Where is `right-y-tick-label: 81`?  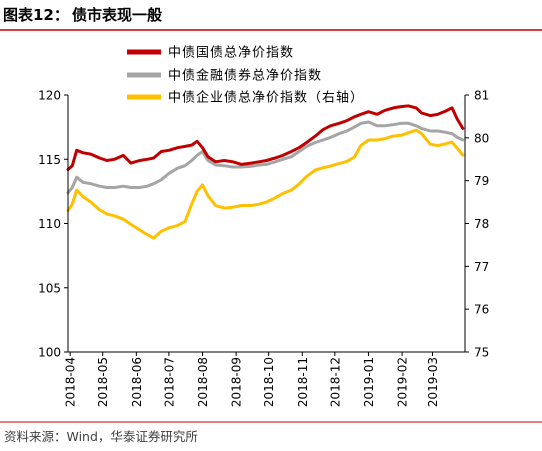
right-y-tick-label: 81 is located at coordinates (481, 96).